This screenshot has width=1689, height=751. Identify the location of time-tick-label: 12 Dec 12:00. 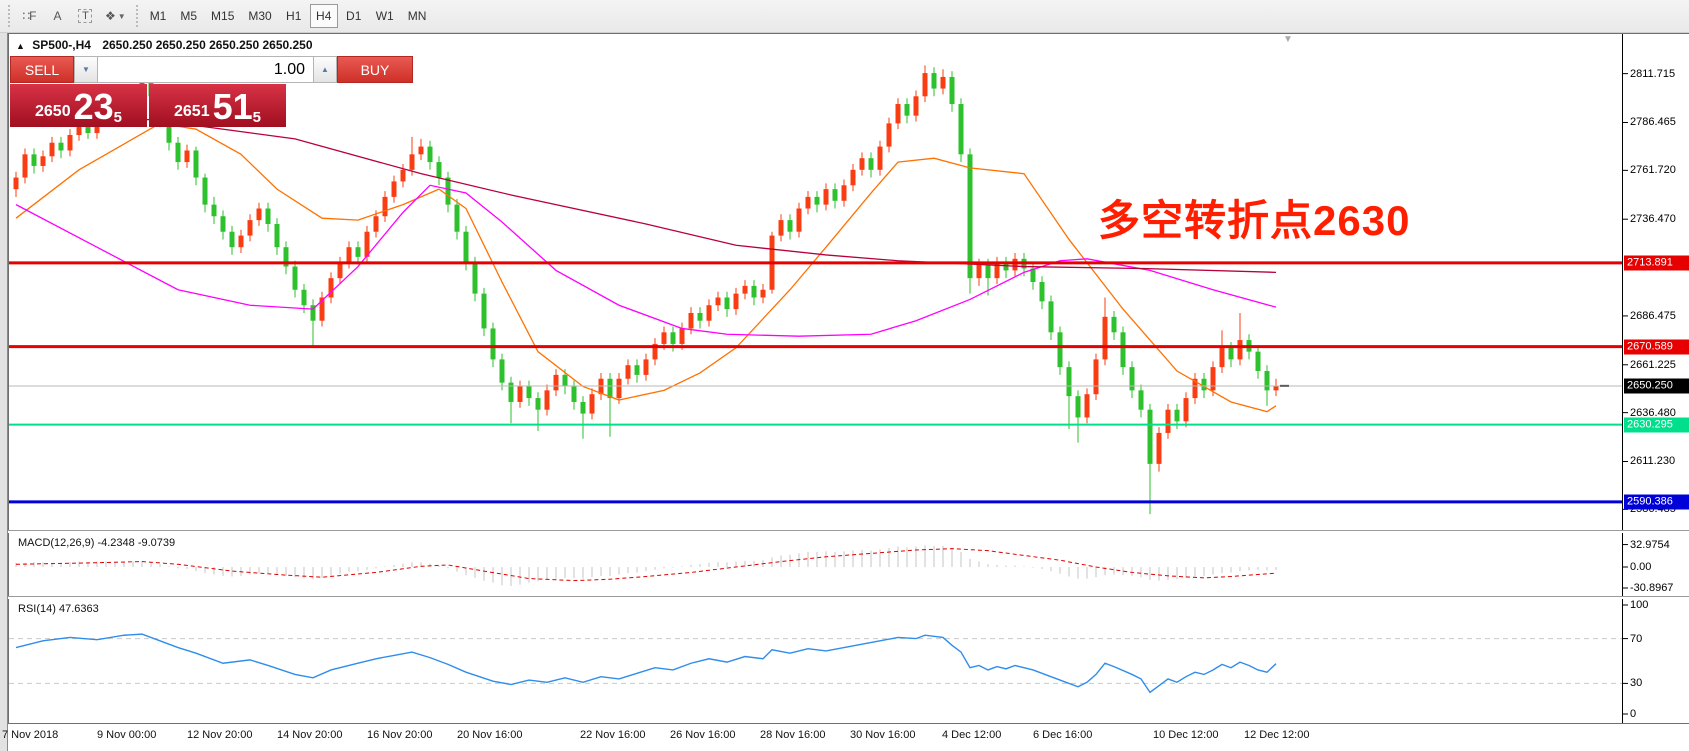
(1277, 735).